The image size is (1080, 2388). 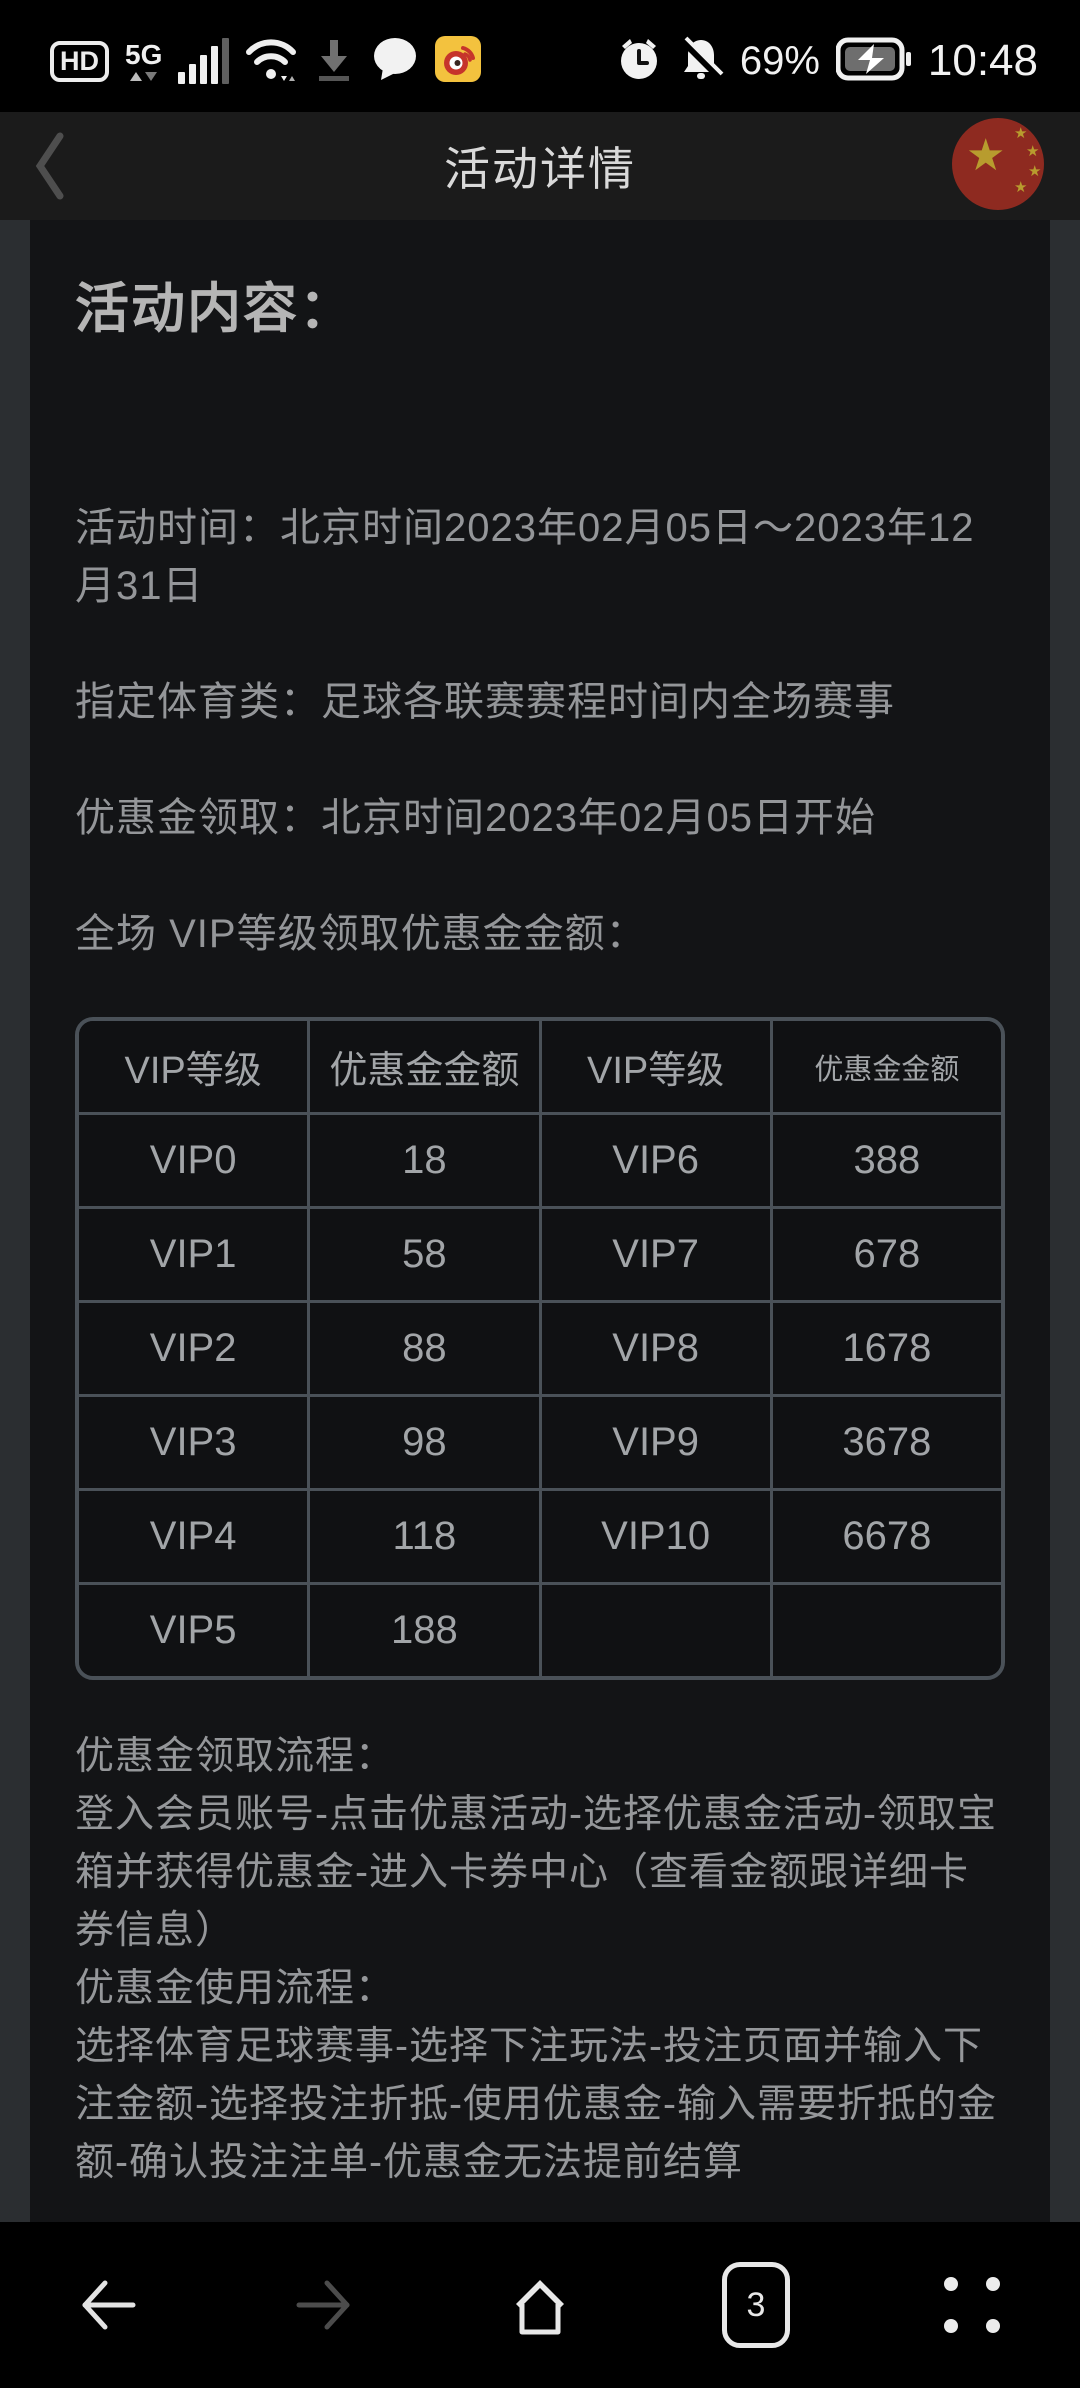 I want to click on table-row: VIP2 88 VIP8 1678, so click(x=540, y=1347).